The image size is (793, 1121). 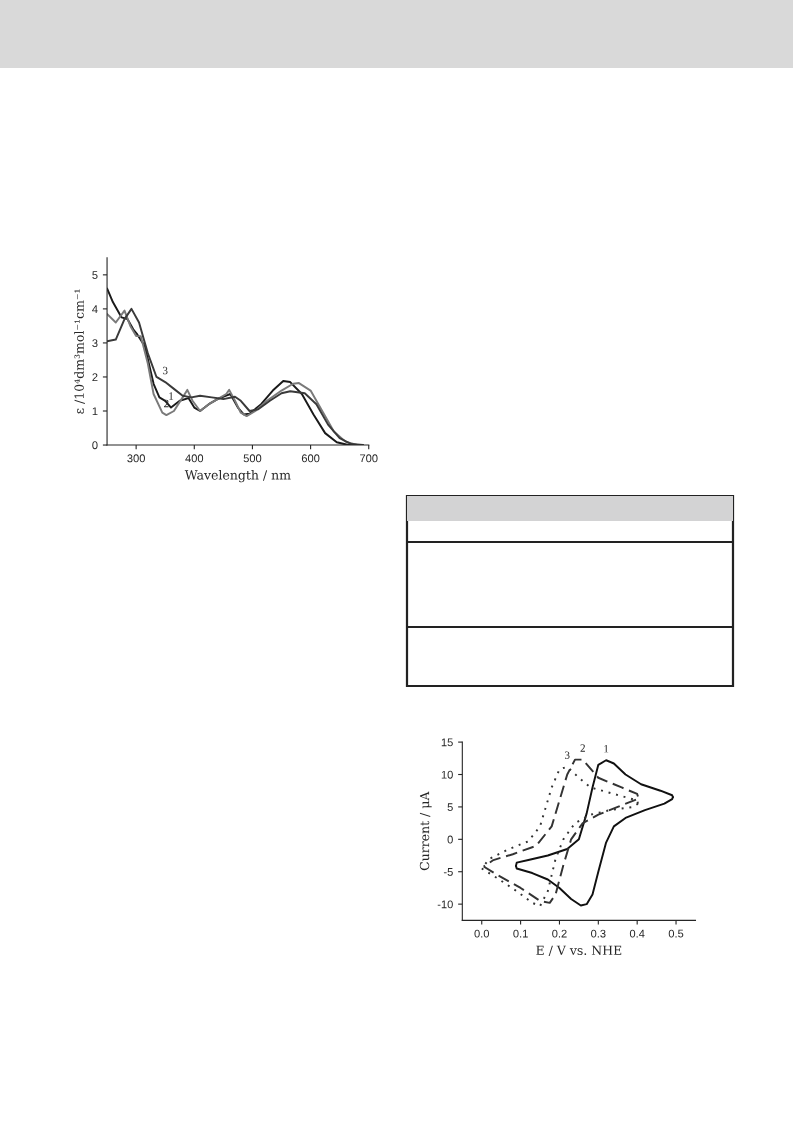 What do you see at coordinates (95, 377) in the screenshot?
I see `y-tick-label: 2` at bounding box center [95, 377].